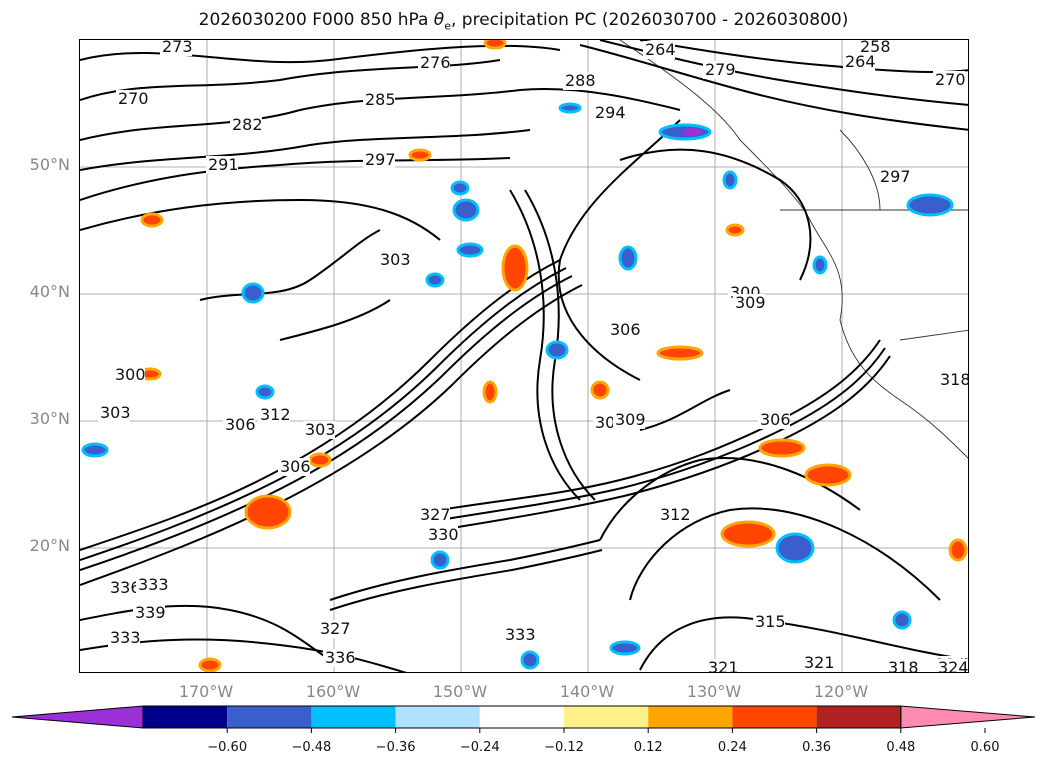 This screenshot has height=767, width=1047. What do you see at coordinates (953, 665) in the screenshot?
I see `contour-label: 324` at bounding box center [953, 665].